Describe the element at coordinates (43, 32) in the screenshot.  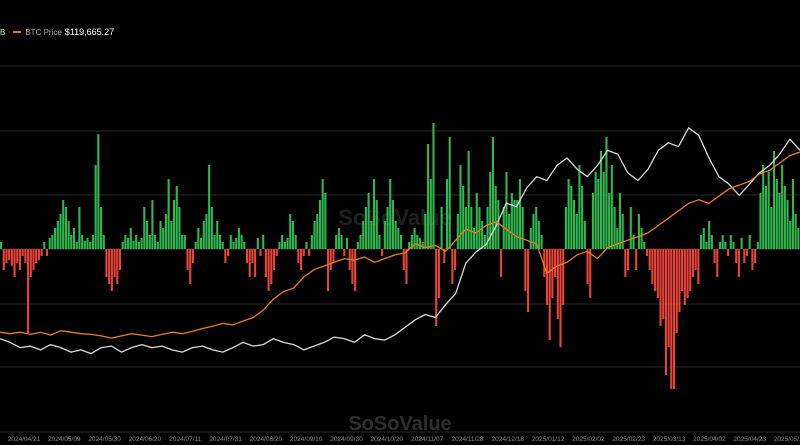
I see `btc-price-label: BTC Price` at that location.